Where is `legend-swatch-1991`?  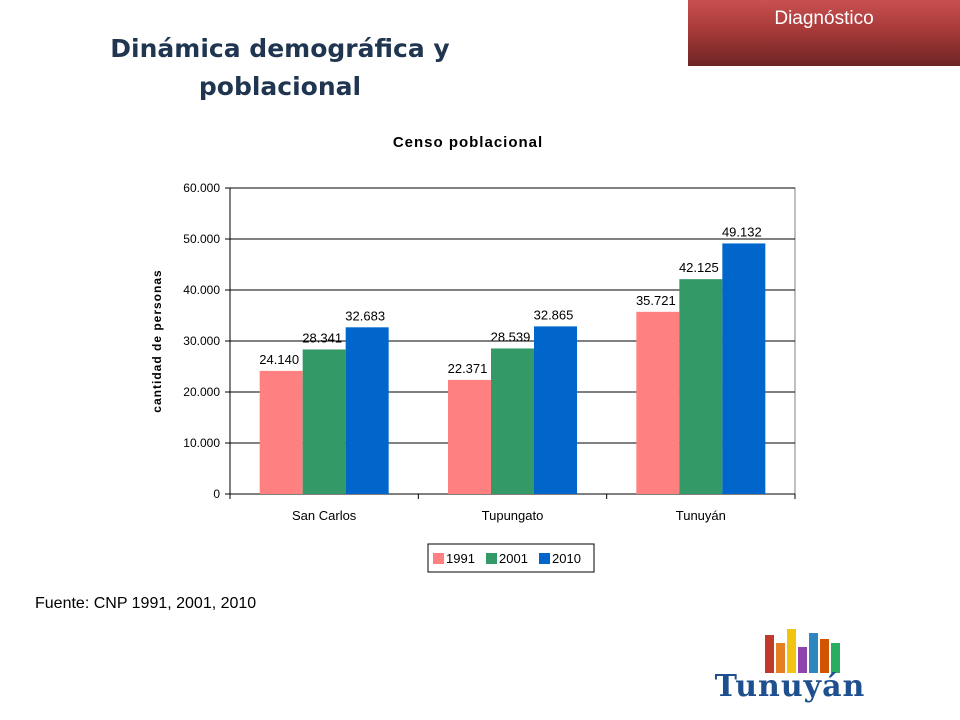 legend-swatch-1991 is located at coordinates (438, 558).